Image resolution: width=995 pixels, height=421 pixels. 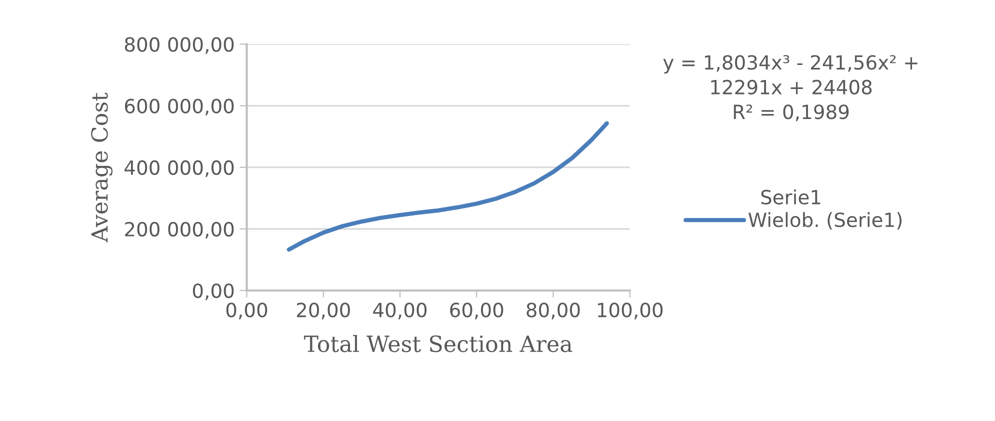 What do you see at coordinates (179, 168) in the screenshot?
I see `y-tick-label: 400 000,00` at bounding box center [179, 168].